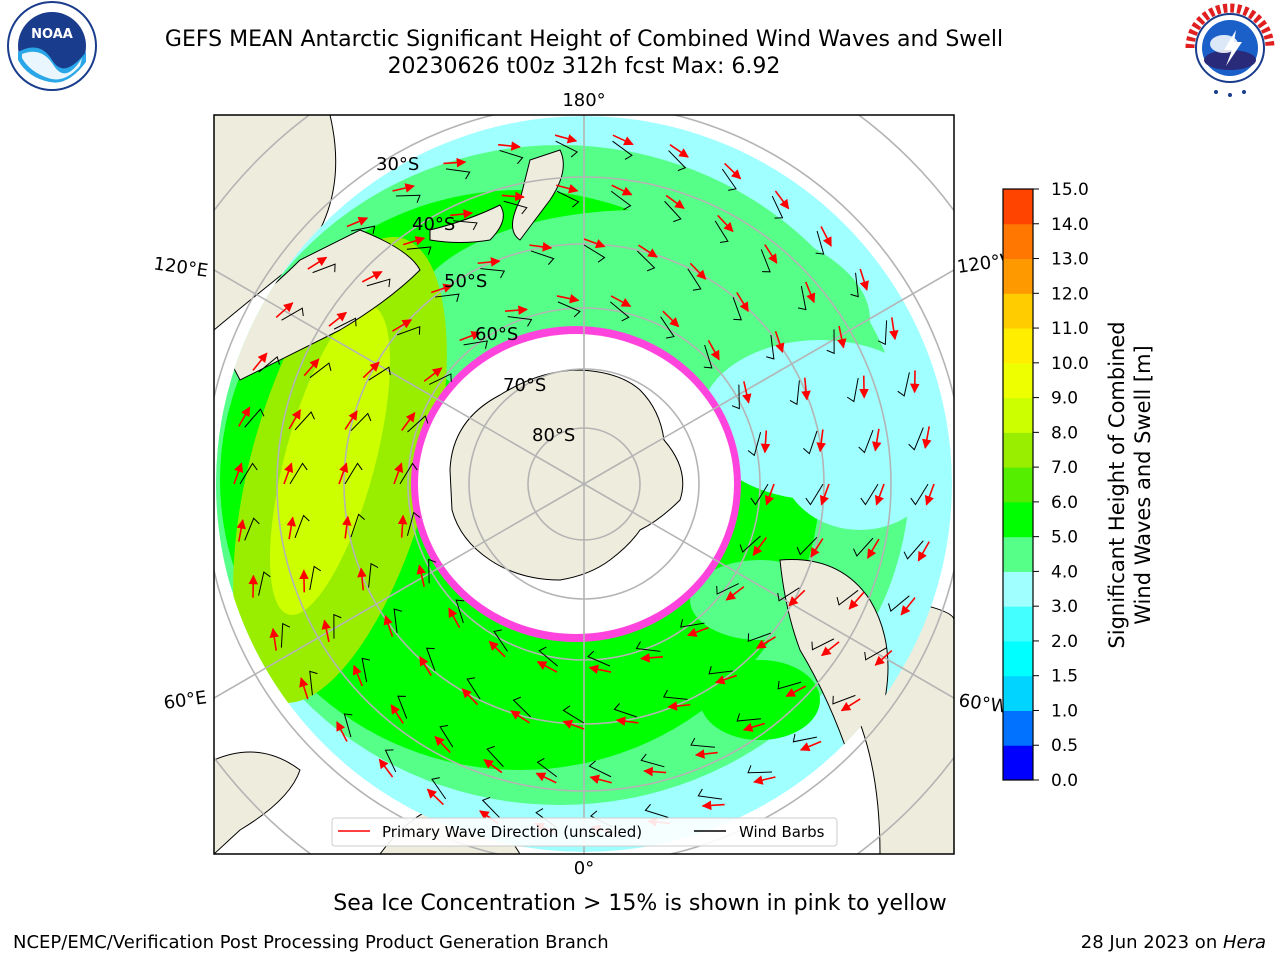 The width and height of the screenshot is (1280, 960). Describe the element at coordinates (524, 385) in the screenshot. I see `lat-label-70s: 70°S` at that location.